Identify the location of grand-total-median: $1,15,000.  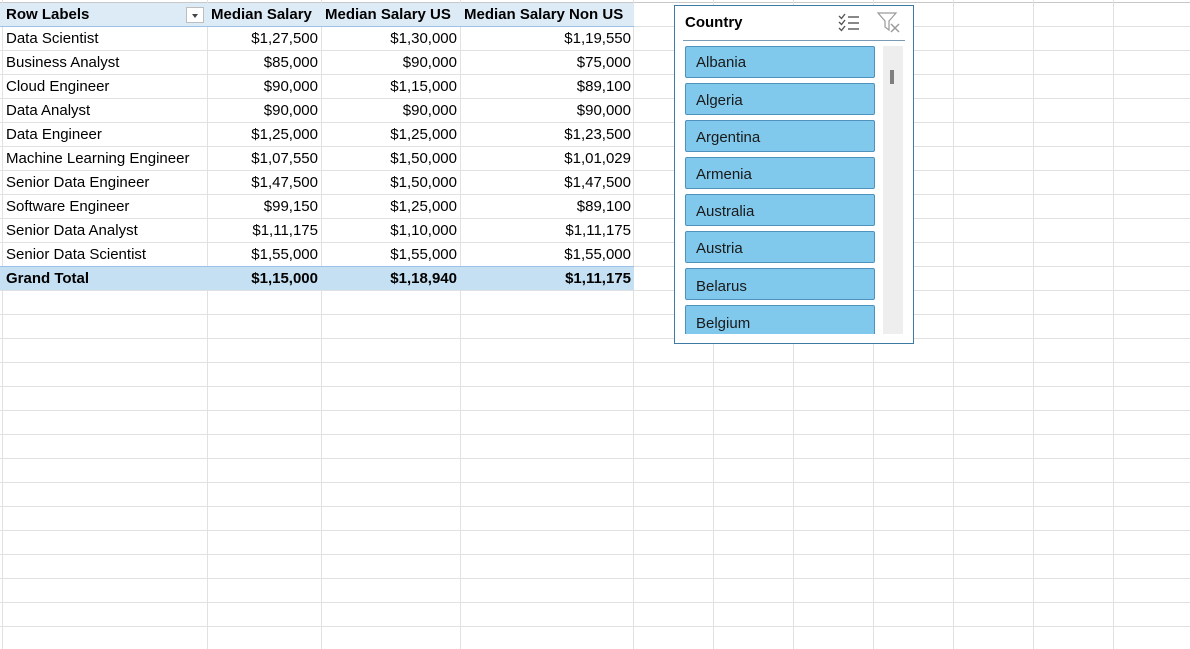
(284, 278).